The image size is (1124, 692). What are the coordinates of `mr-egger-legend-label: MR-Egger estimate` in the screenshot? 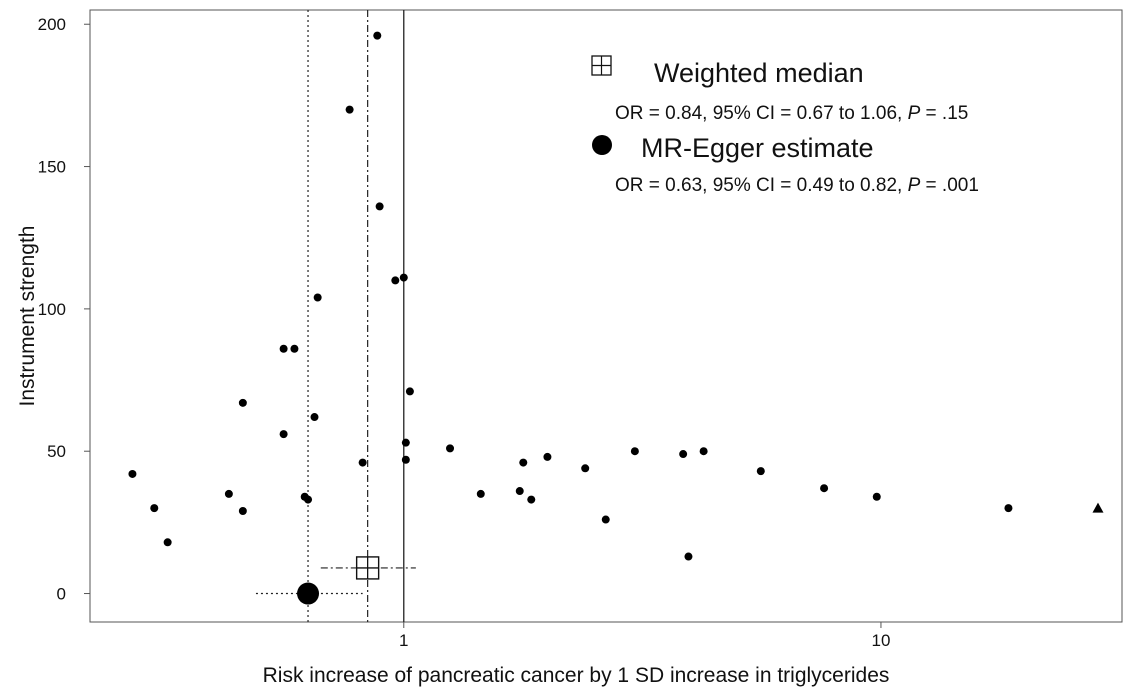 It's located at (757, 148).